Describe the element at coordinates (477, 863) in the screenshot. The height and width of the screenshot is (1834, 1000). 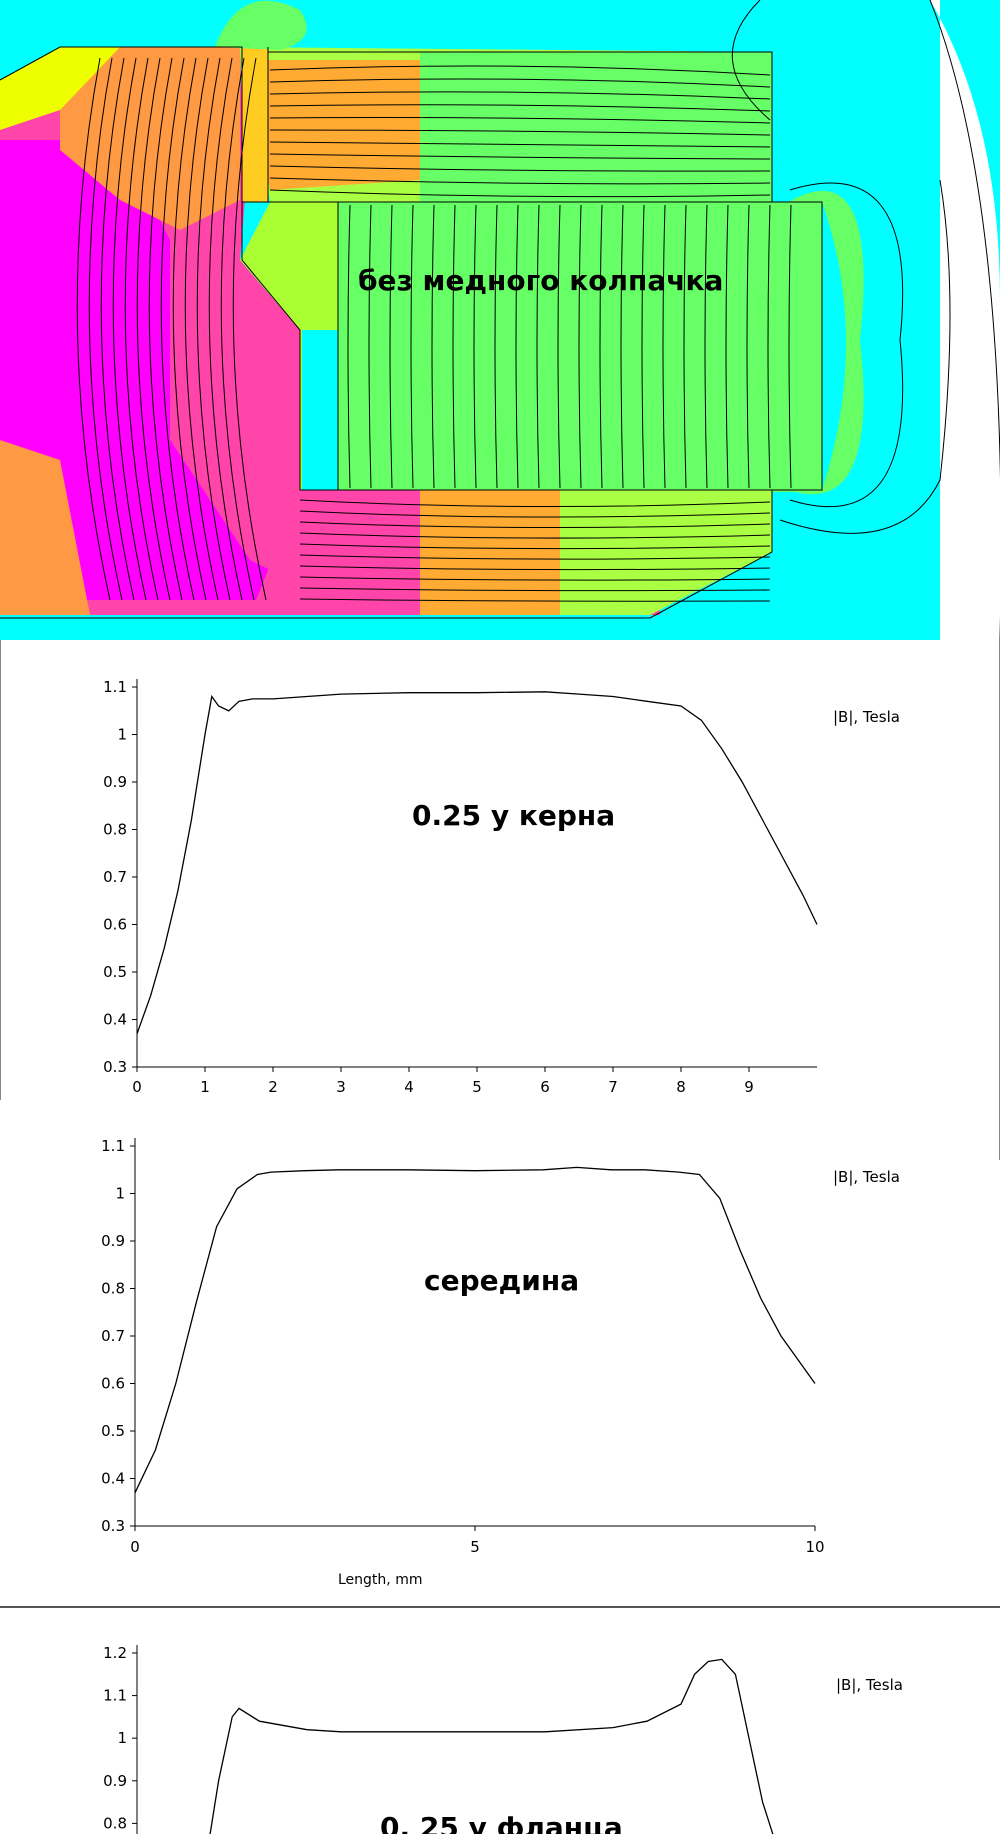
I see `chart-near-core-series` at that location.